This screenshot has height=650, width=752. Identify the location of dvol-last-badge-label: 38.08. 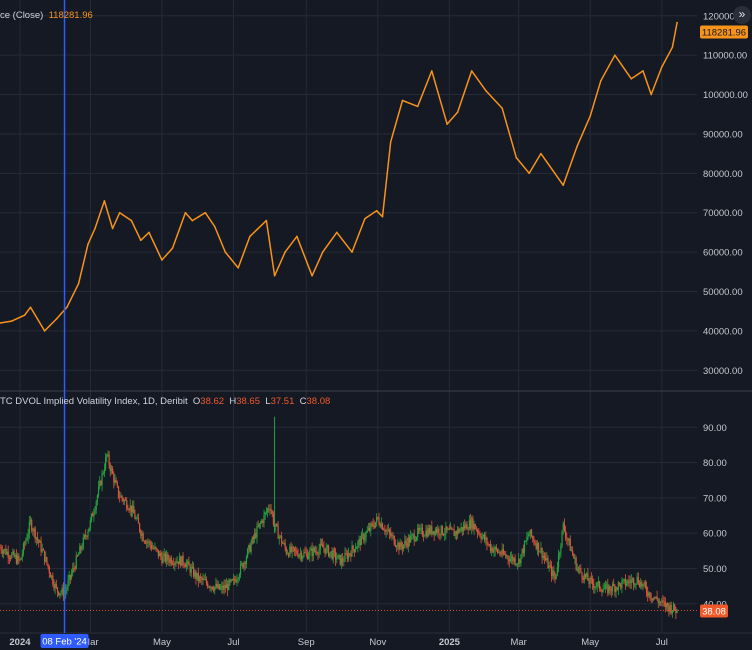
(714, 612).